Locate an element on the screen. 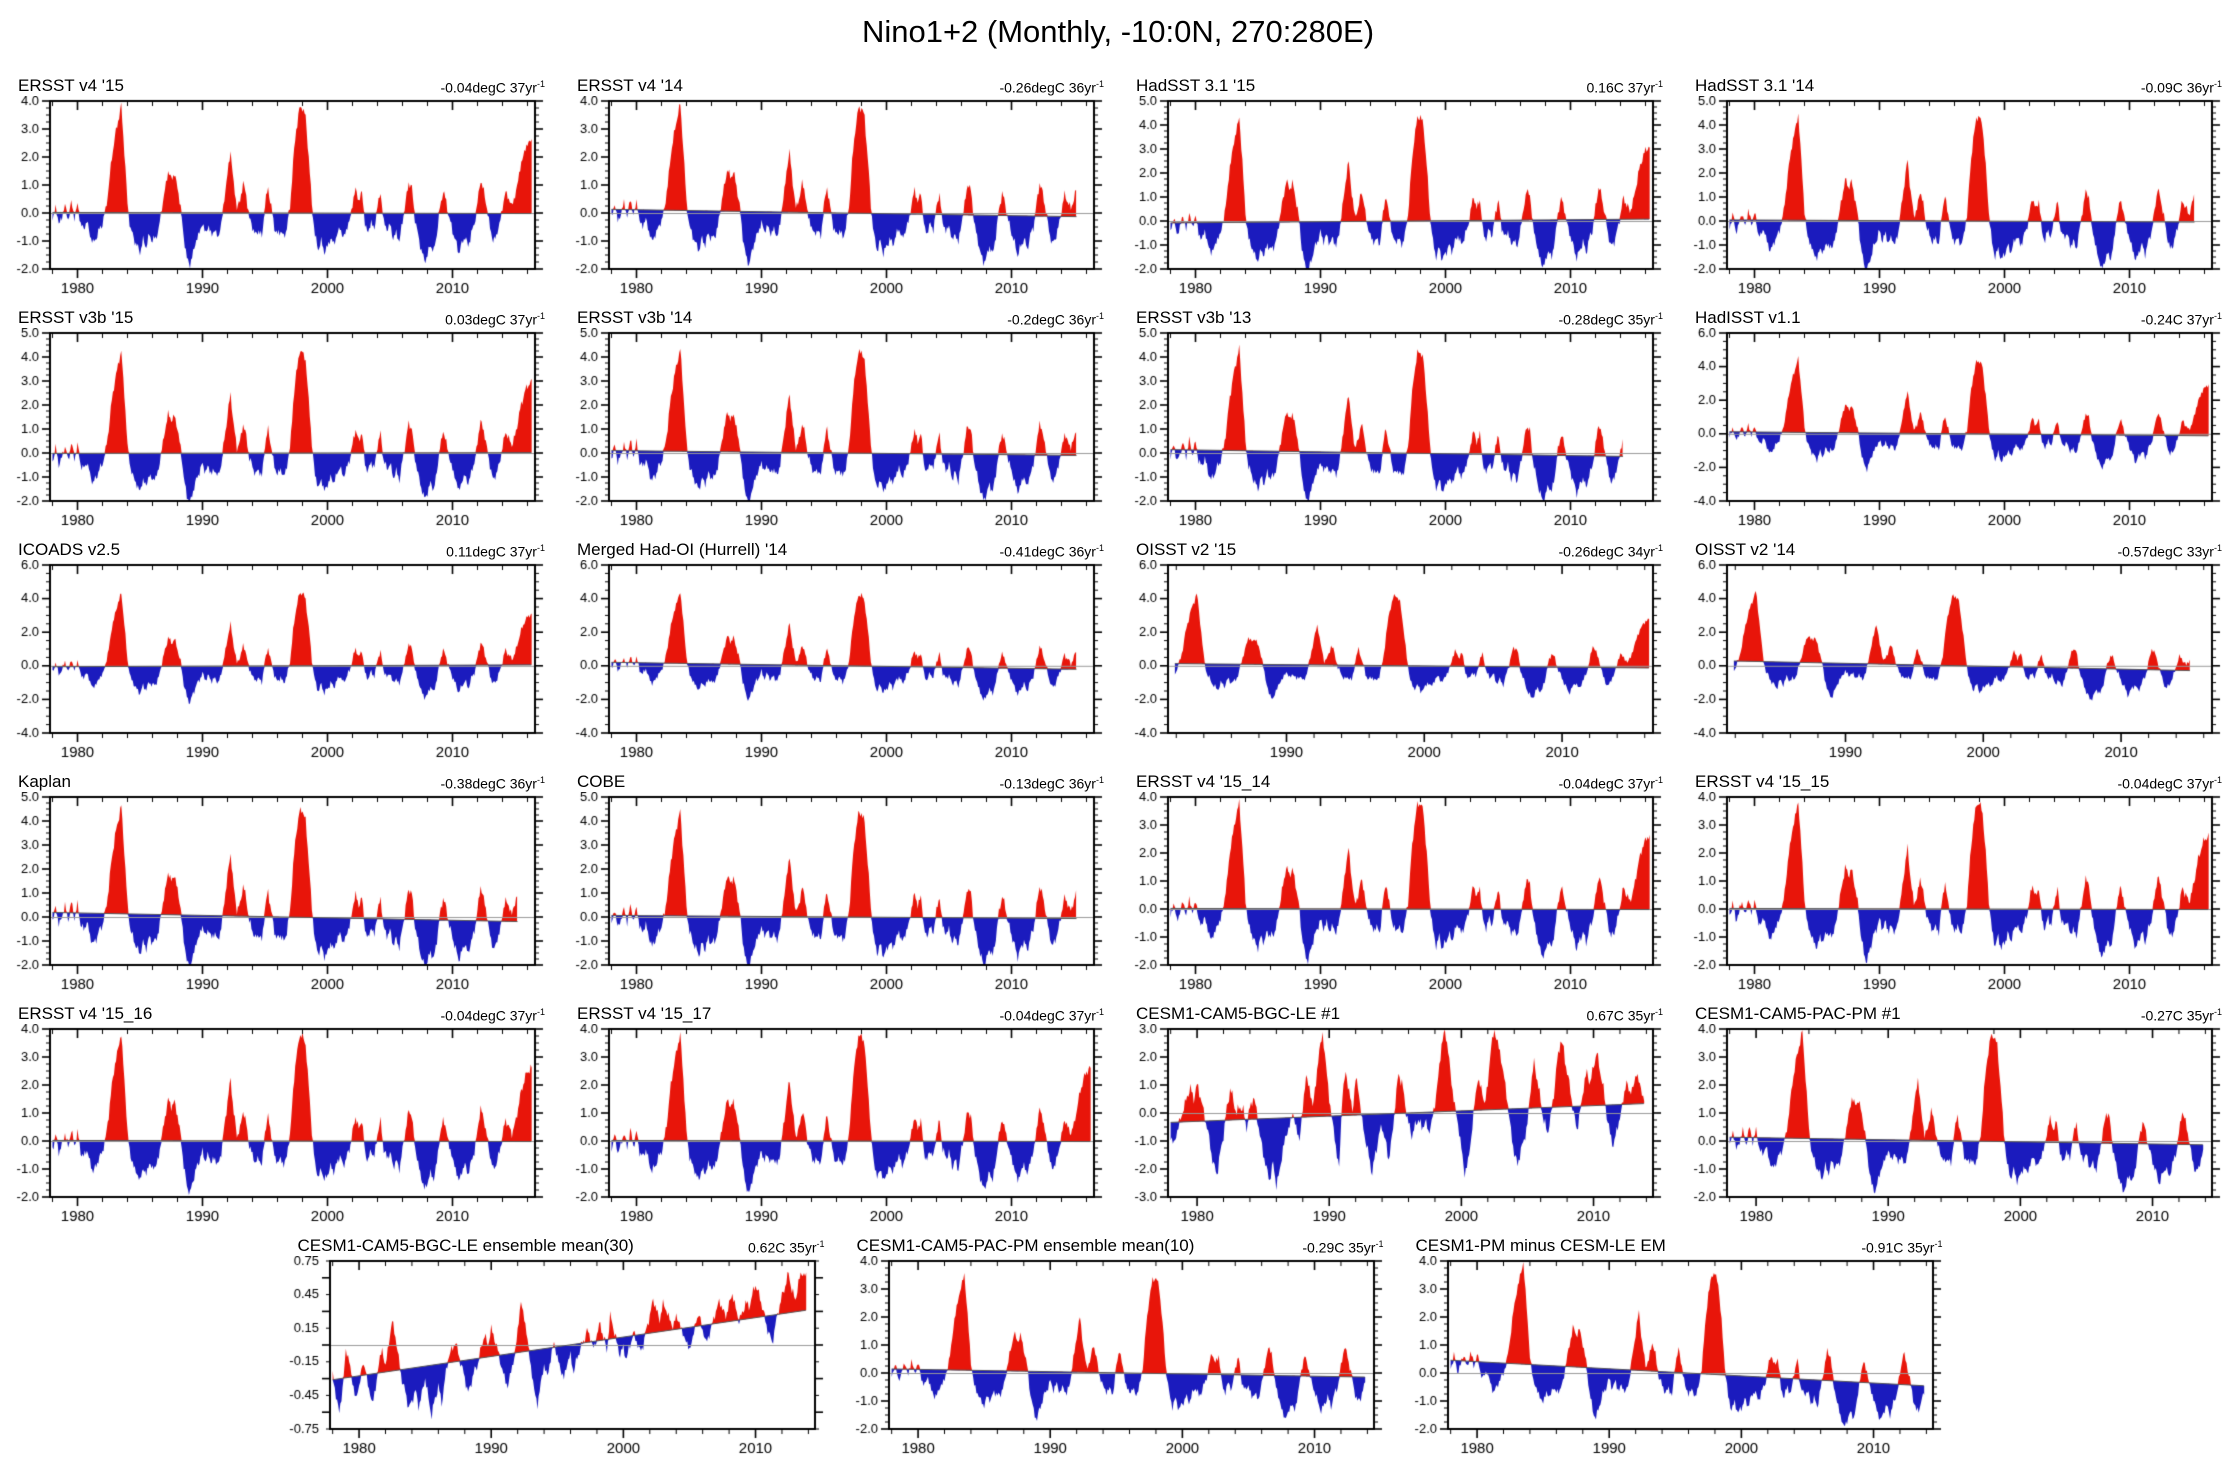 This screenshot has height=1471, width=2236. chart-trend-label: -0.41degC 36yr-1 is located at coordinates (1051, 551).